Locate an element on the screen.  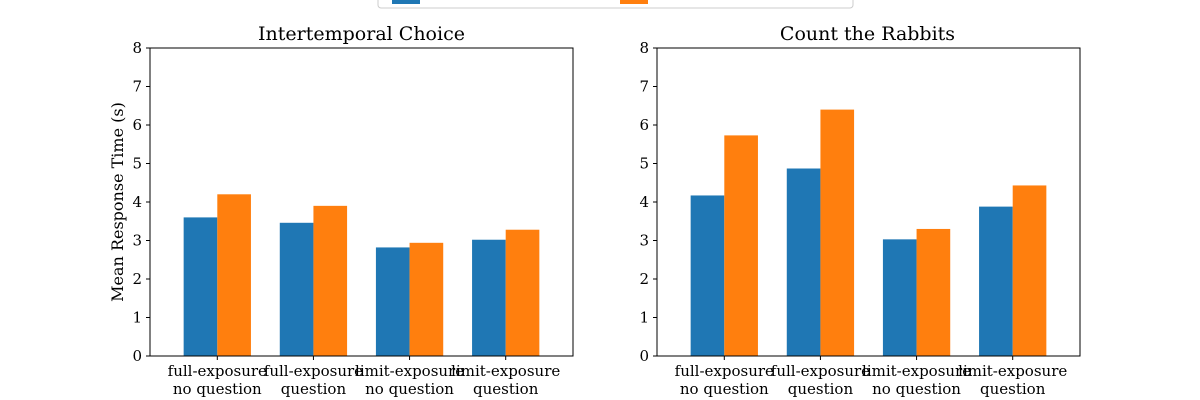
legend is located at coordinates (615, 4).